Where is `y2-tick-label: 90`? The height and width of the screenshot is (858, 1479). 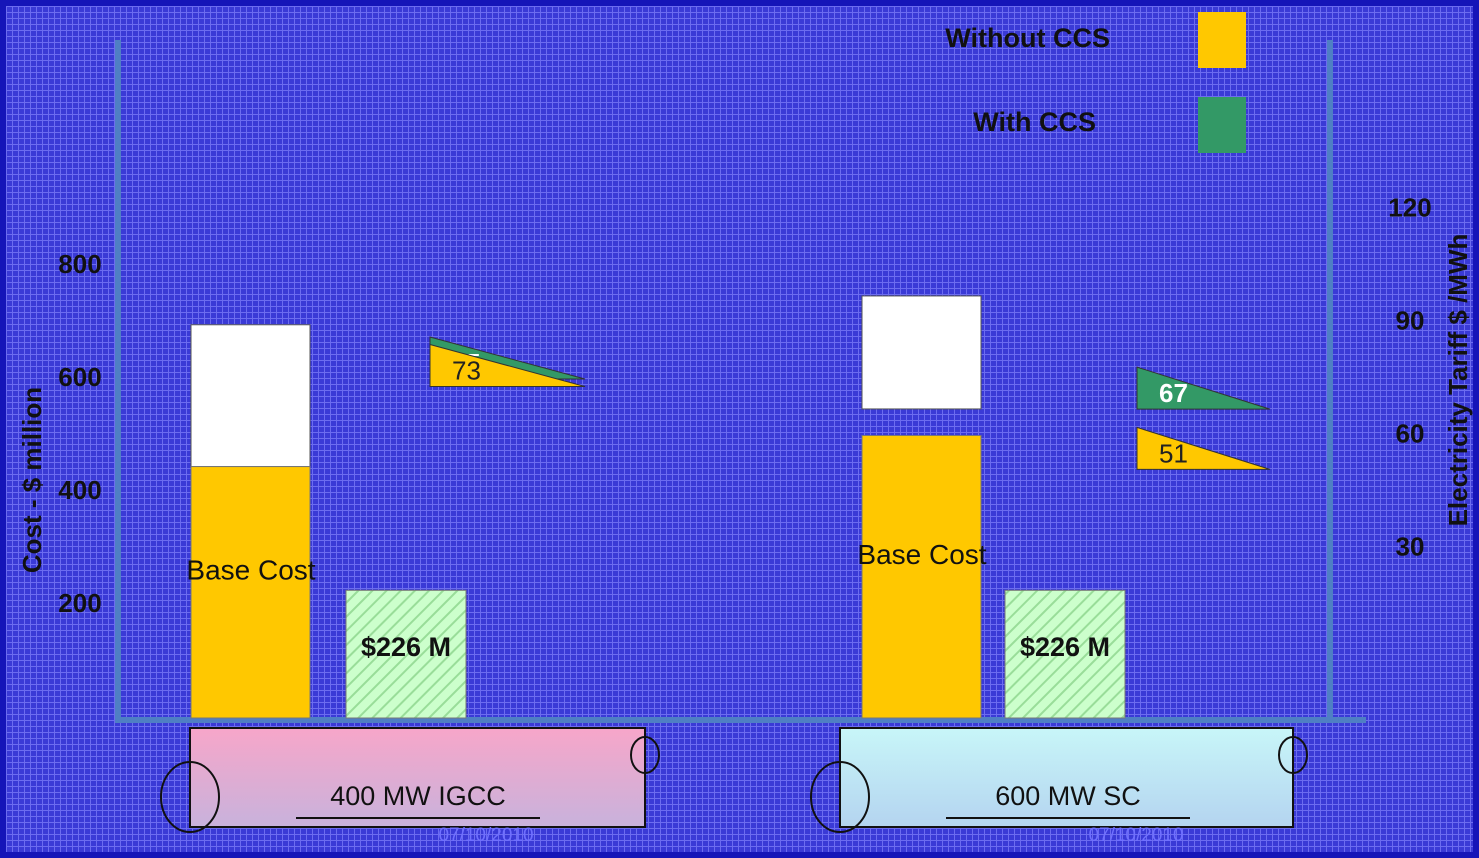 y2-tick-label: 90 is located at coordinates (1410, 320).